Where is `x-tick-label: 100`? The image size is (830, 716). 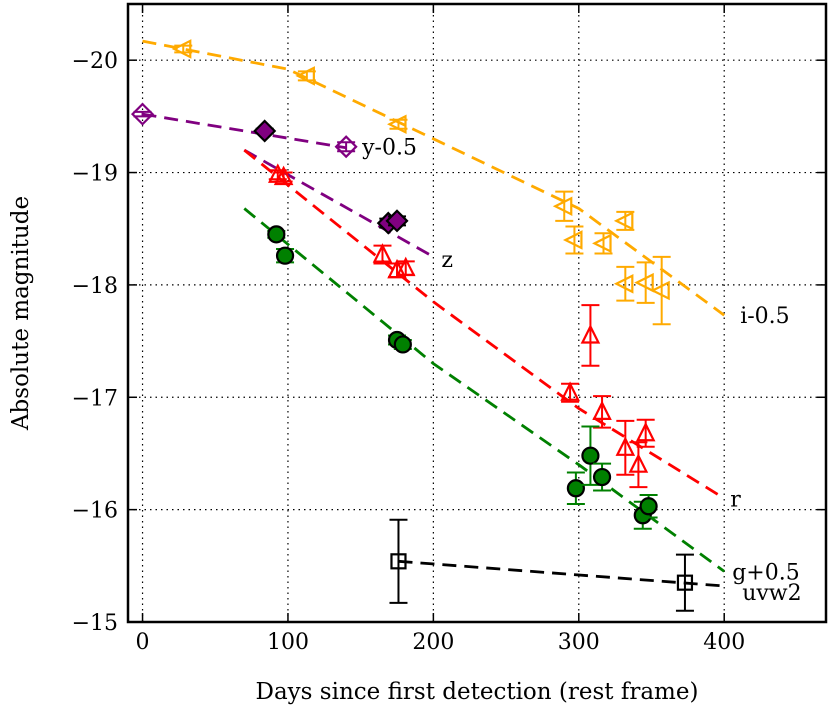 x-tick-label: 100 is located at coordinates (288, 642).